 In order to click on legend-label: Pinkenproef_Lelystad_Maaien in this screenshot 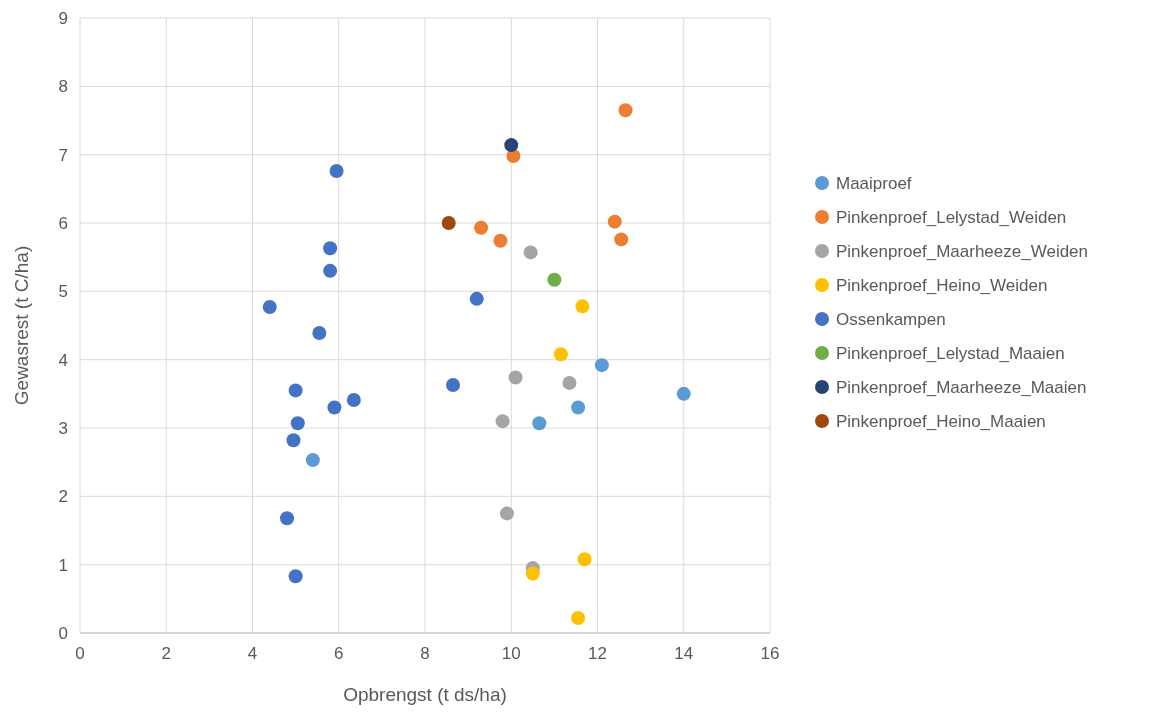, I will do `click(950, 353)`.